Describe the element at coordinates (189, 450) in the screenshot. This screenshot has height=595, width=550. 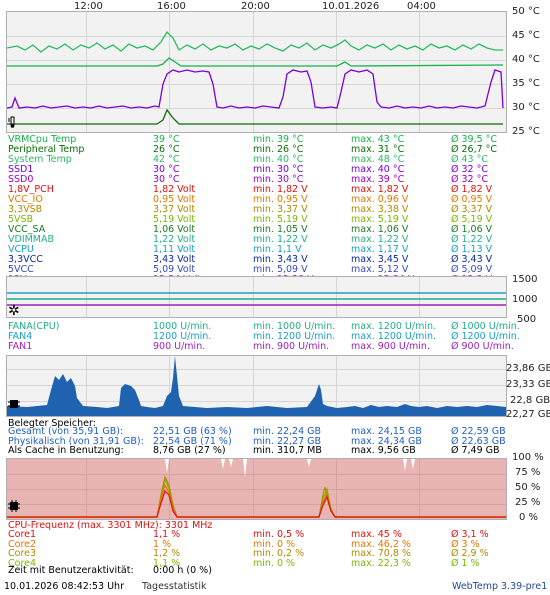
I see `memory-current: 8,76 GB (27 %)` at that location.